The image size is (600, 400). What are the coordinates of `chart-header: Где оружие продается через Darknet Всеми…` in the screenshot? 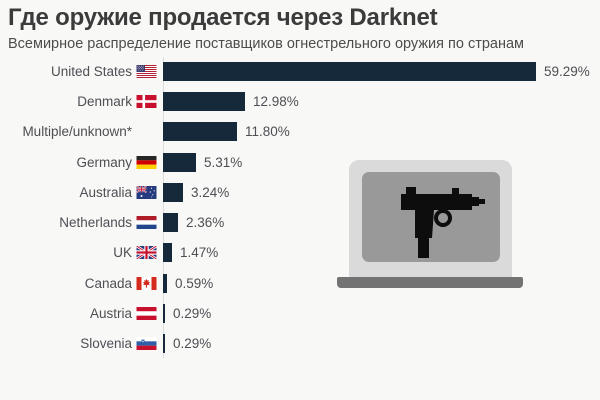 It's located at (300, 28).